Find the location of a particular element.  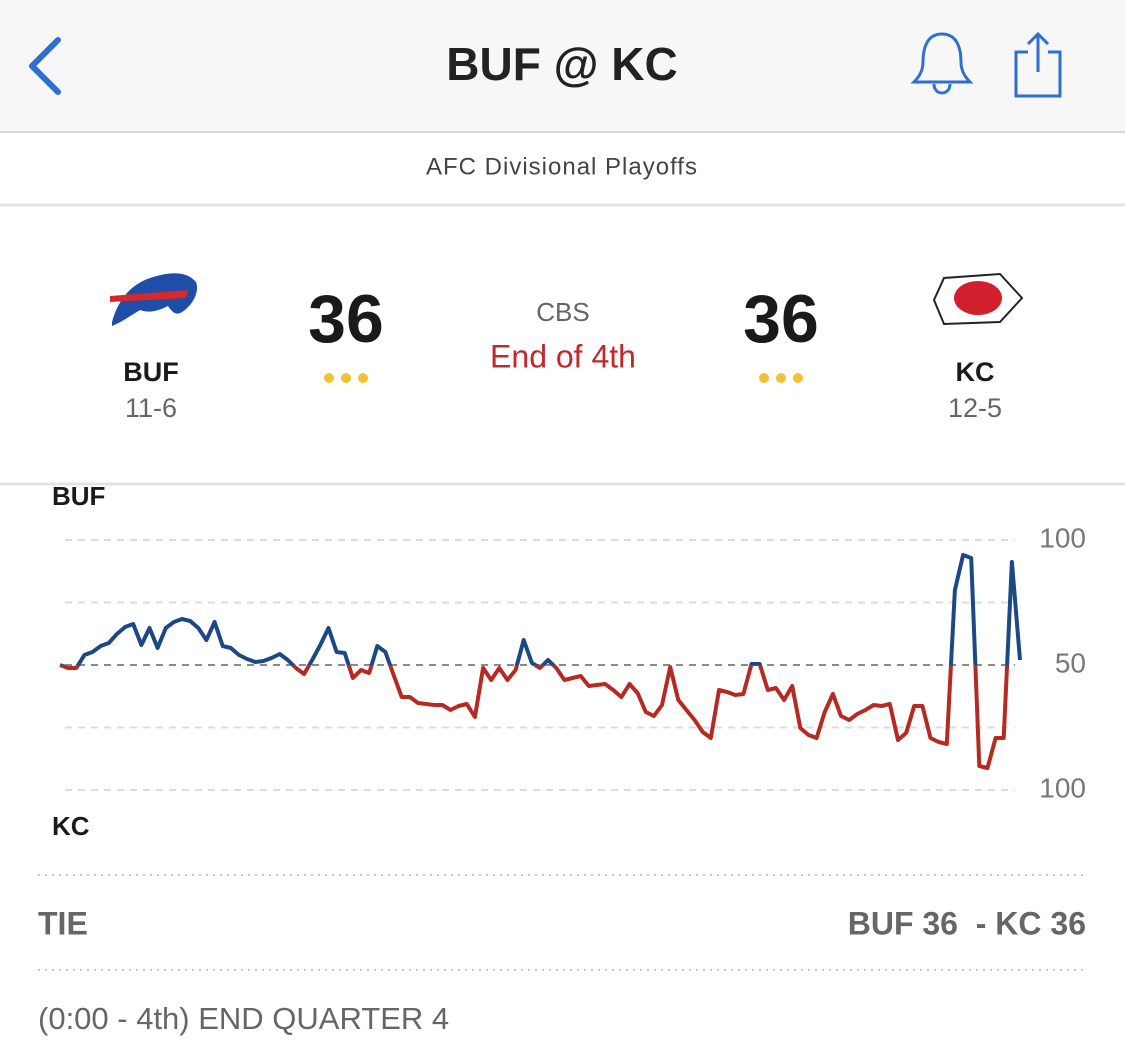

final-score: BUF 36 - KC 36 is located at coordinates (967, 923).